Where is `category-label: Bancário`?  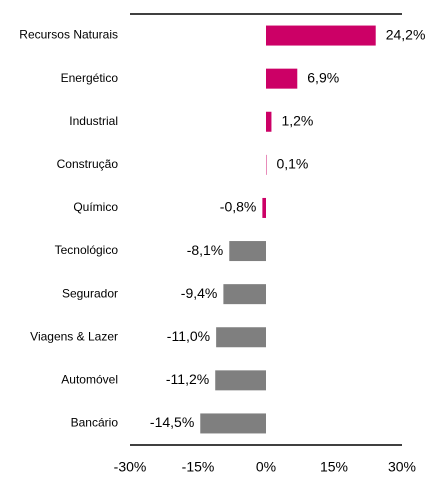
category-label: Bancário is located at coordinates (95, 423).